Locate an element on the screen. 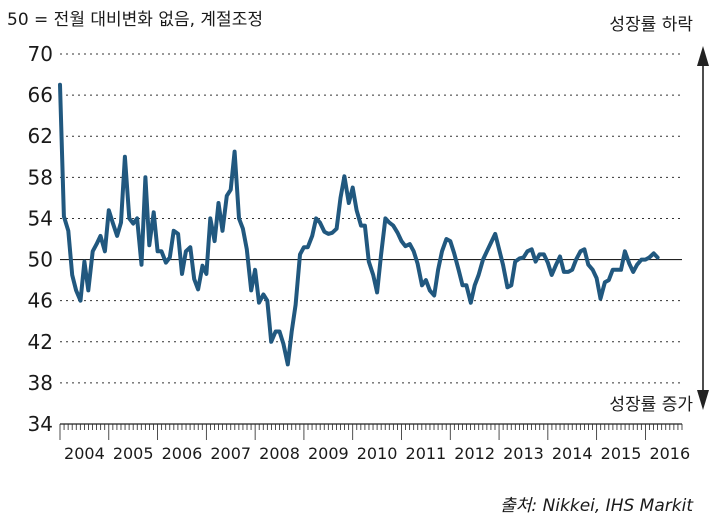 Image resolution: width=723 pixels, height=519 pixels. x-tick-label: 2016 is located at coordinates (669, 453).